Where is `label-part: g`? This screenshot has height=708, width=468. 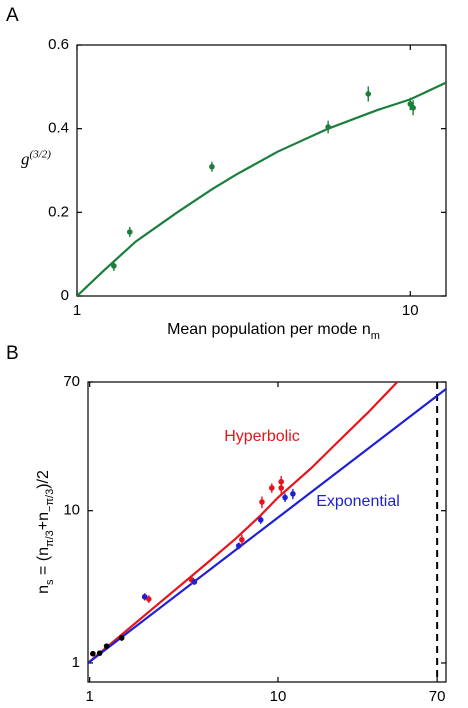 label-part: g is located at coordinates (25, 158).